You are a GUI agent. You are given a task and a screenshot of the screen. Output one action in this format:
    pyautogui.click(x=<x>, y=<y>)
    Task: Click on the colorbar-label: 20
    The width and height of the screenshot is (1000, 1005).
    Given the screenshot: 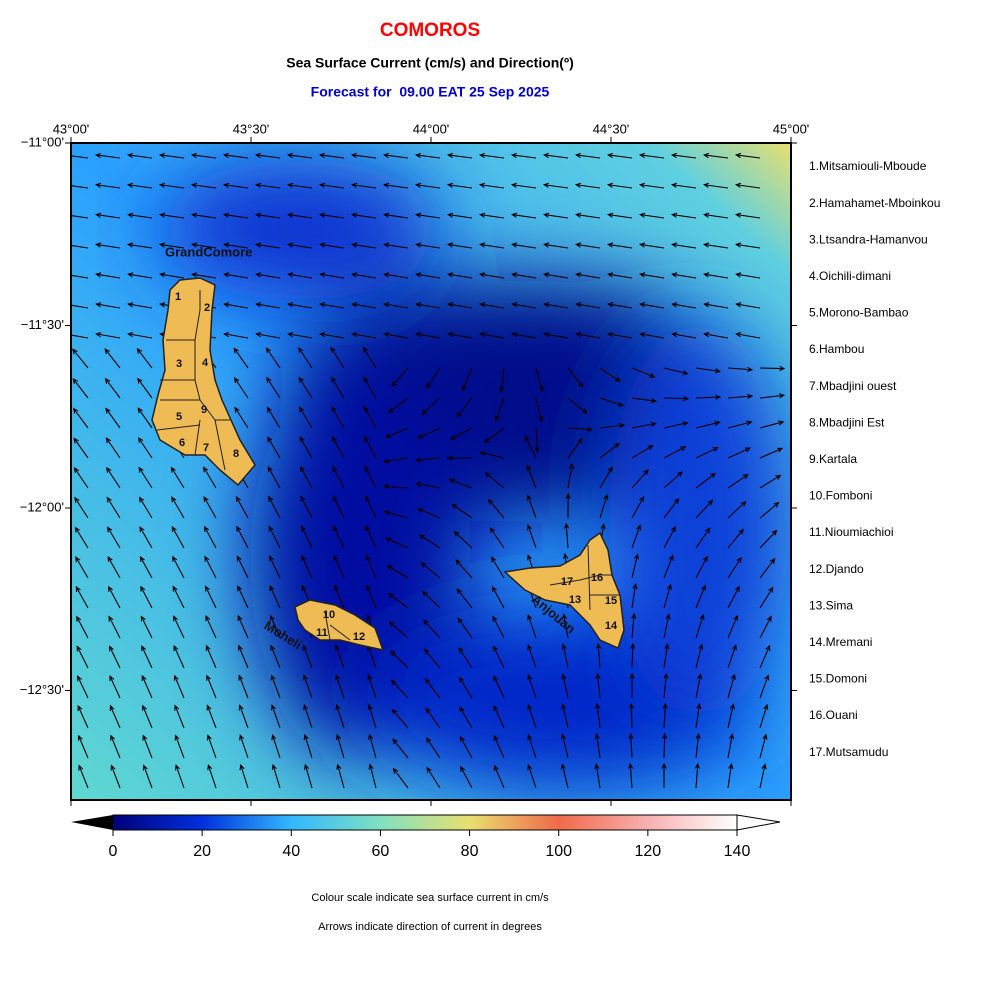 What is the action you would take?
    pyautogui.click(x=202, y=851)
    